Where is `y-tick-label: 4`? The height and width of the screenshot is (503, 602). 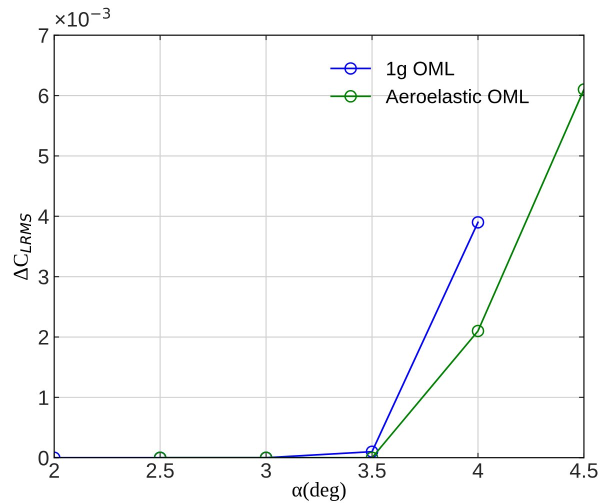 y-tick-label: 4 is located at coordinates (43, 217).